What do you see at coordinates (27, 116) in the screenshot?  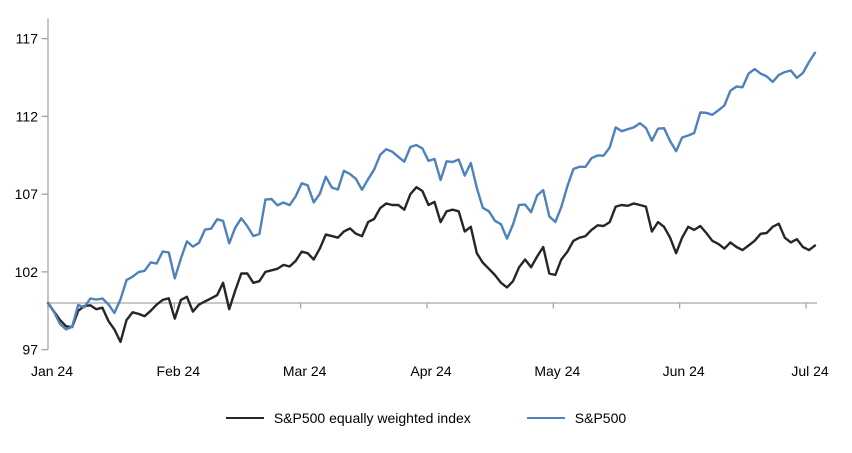 I see `y-tick-label: 112` at bounding box center [27, 116].